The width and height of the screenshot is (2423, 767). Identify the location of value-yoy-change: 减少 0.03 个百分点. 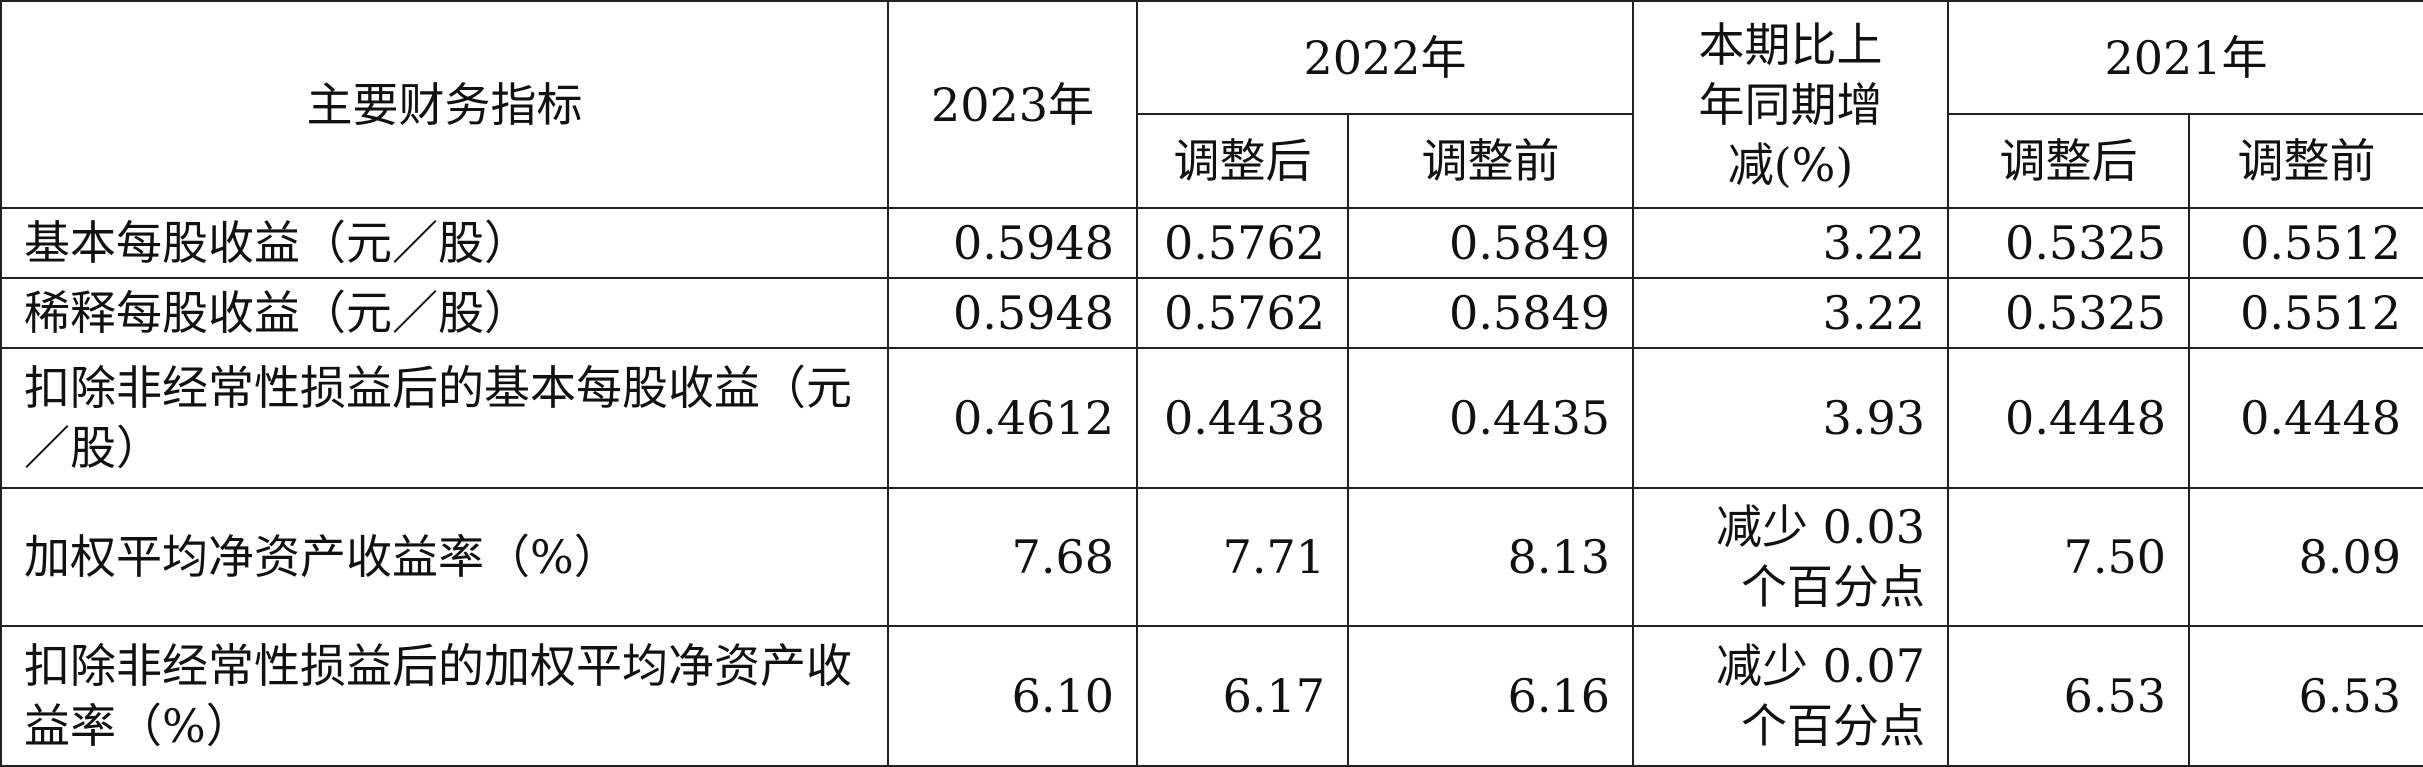
(1791, 557).